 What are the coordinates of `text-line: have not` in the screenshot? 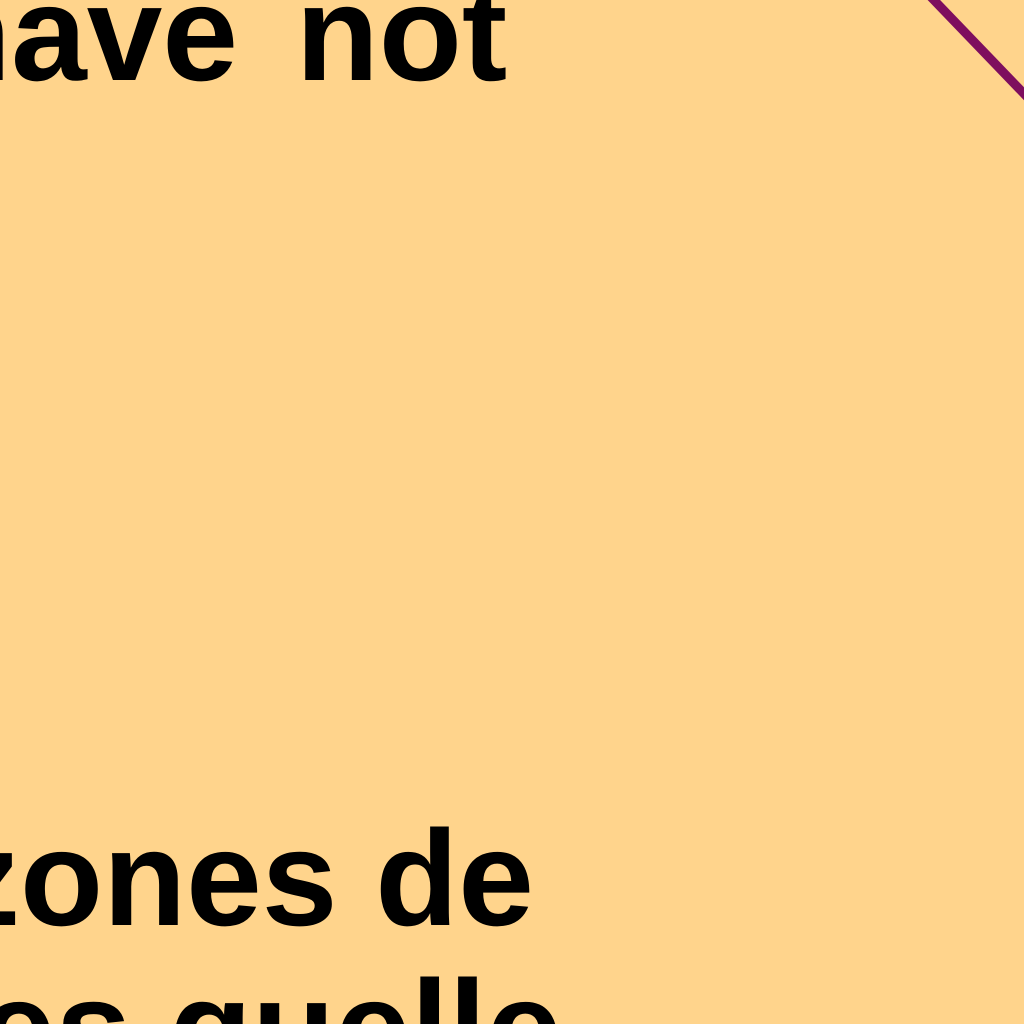 It's located at (253, 54).